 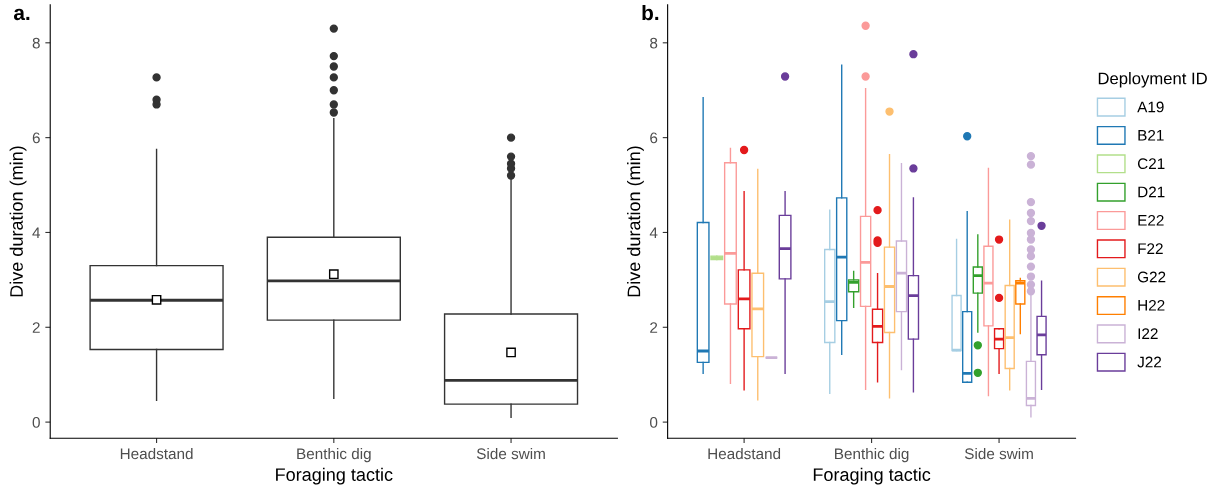 I want to click on legend-label: A19, so click(x=1150, y=107).